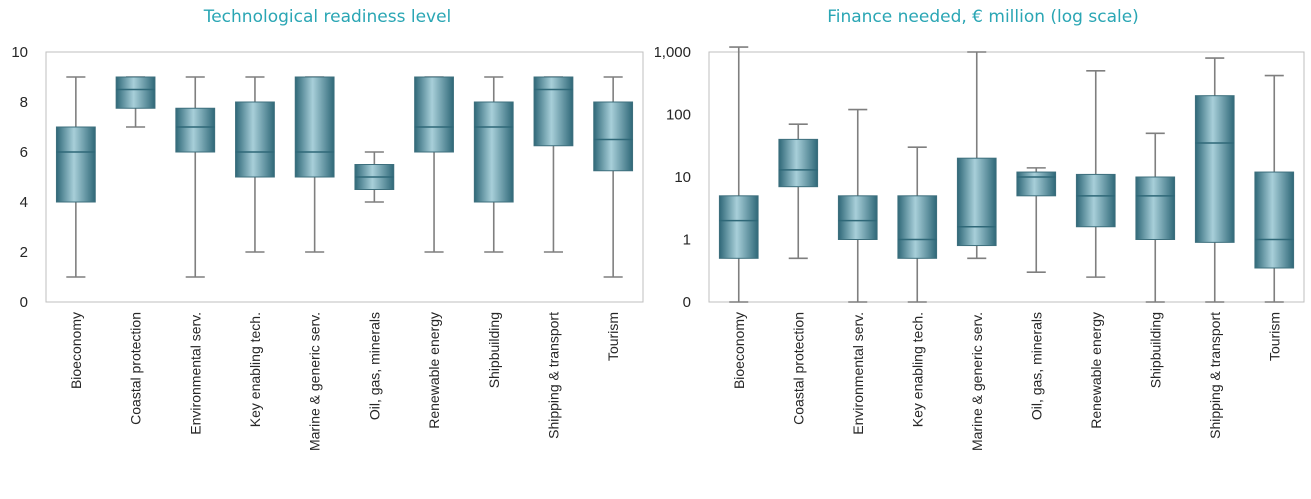 This screenshot has width=1311, height=499. Describe the element at coordinates (327, 17) in the screenshot. I see `chart-title-left: Technological readiness level` at that location.